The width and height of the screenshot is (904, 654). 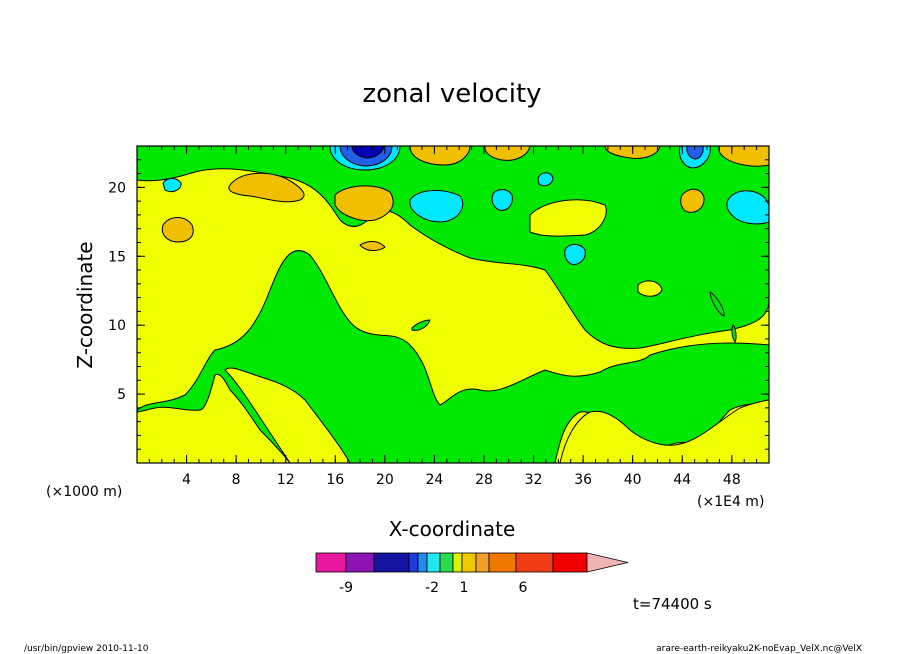 What do you see at coordinates (117, 188) in the screenshot?
I see `y-tick-label: 20` at bounding box center [117, 188].